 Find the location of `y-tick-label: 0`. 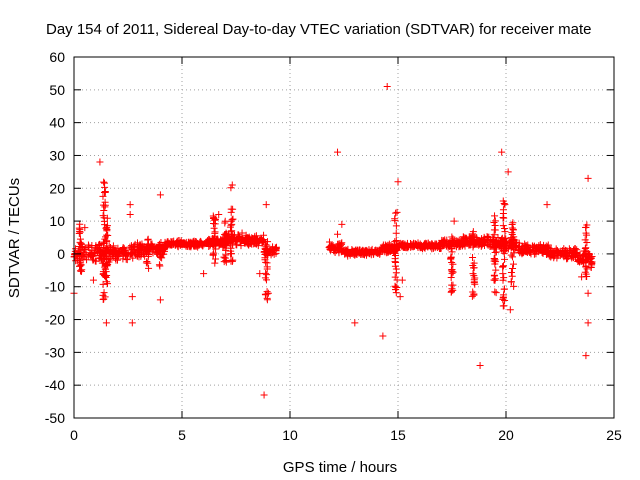

y-tick-label: 0 is located at coordinates (61, 254).